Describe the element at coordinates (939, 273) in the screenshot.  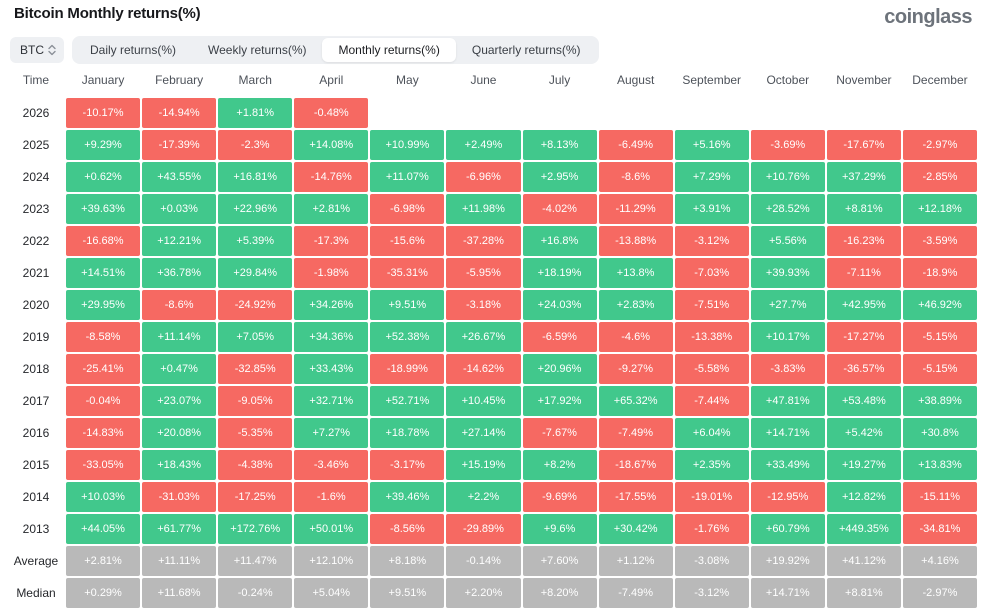
I see `return-cell: -18.9%` at that location.